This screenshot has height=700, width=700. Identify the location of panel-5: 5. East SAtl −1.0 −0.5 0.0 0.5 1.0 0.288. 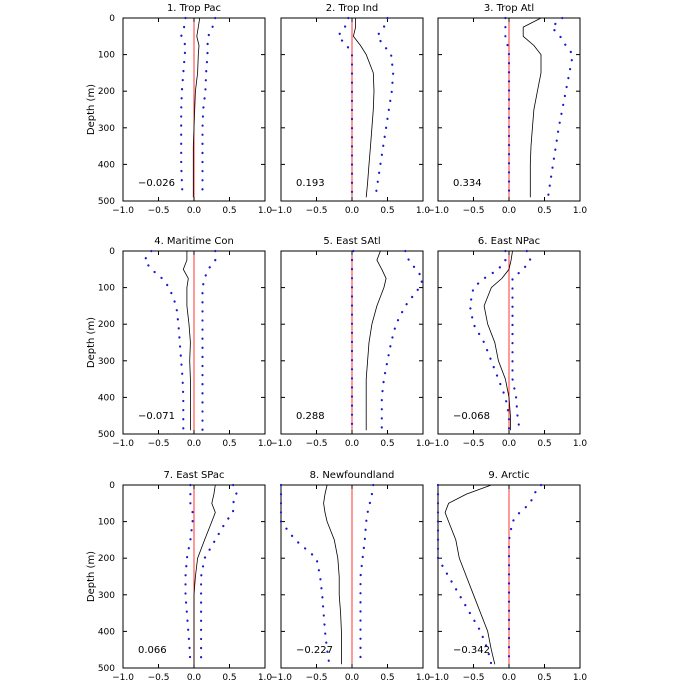
(350, 342).